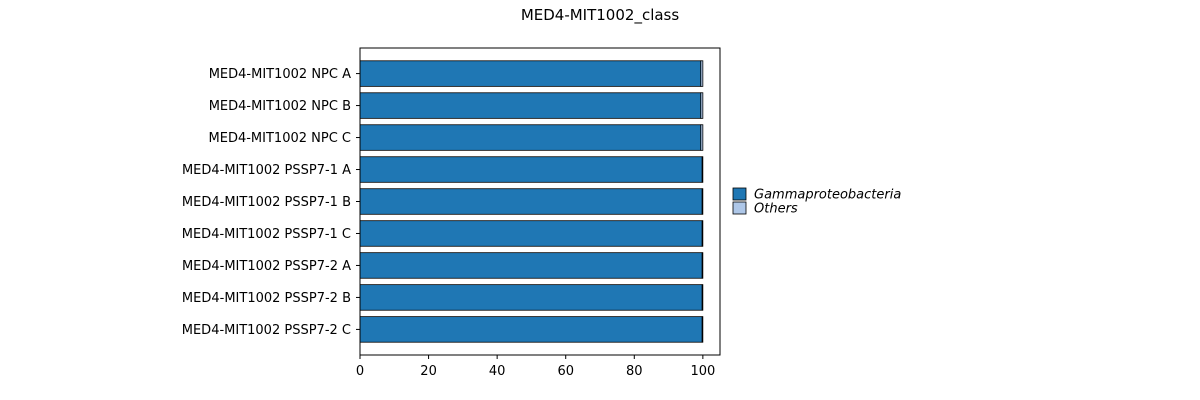  Describe the element at coordinates (280, 106) in the screenshot. I see `y-tick-label: MED4-MIT1002 NPC B` at that location.